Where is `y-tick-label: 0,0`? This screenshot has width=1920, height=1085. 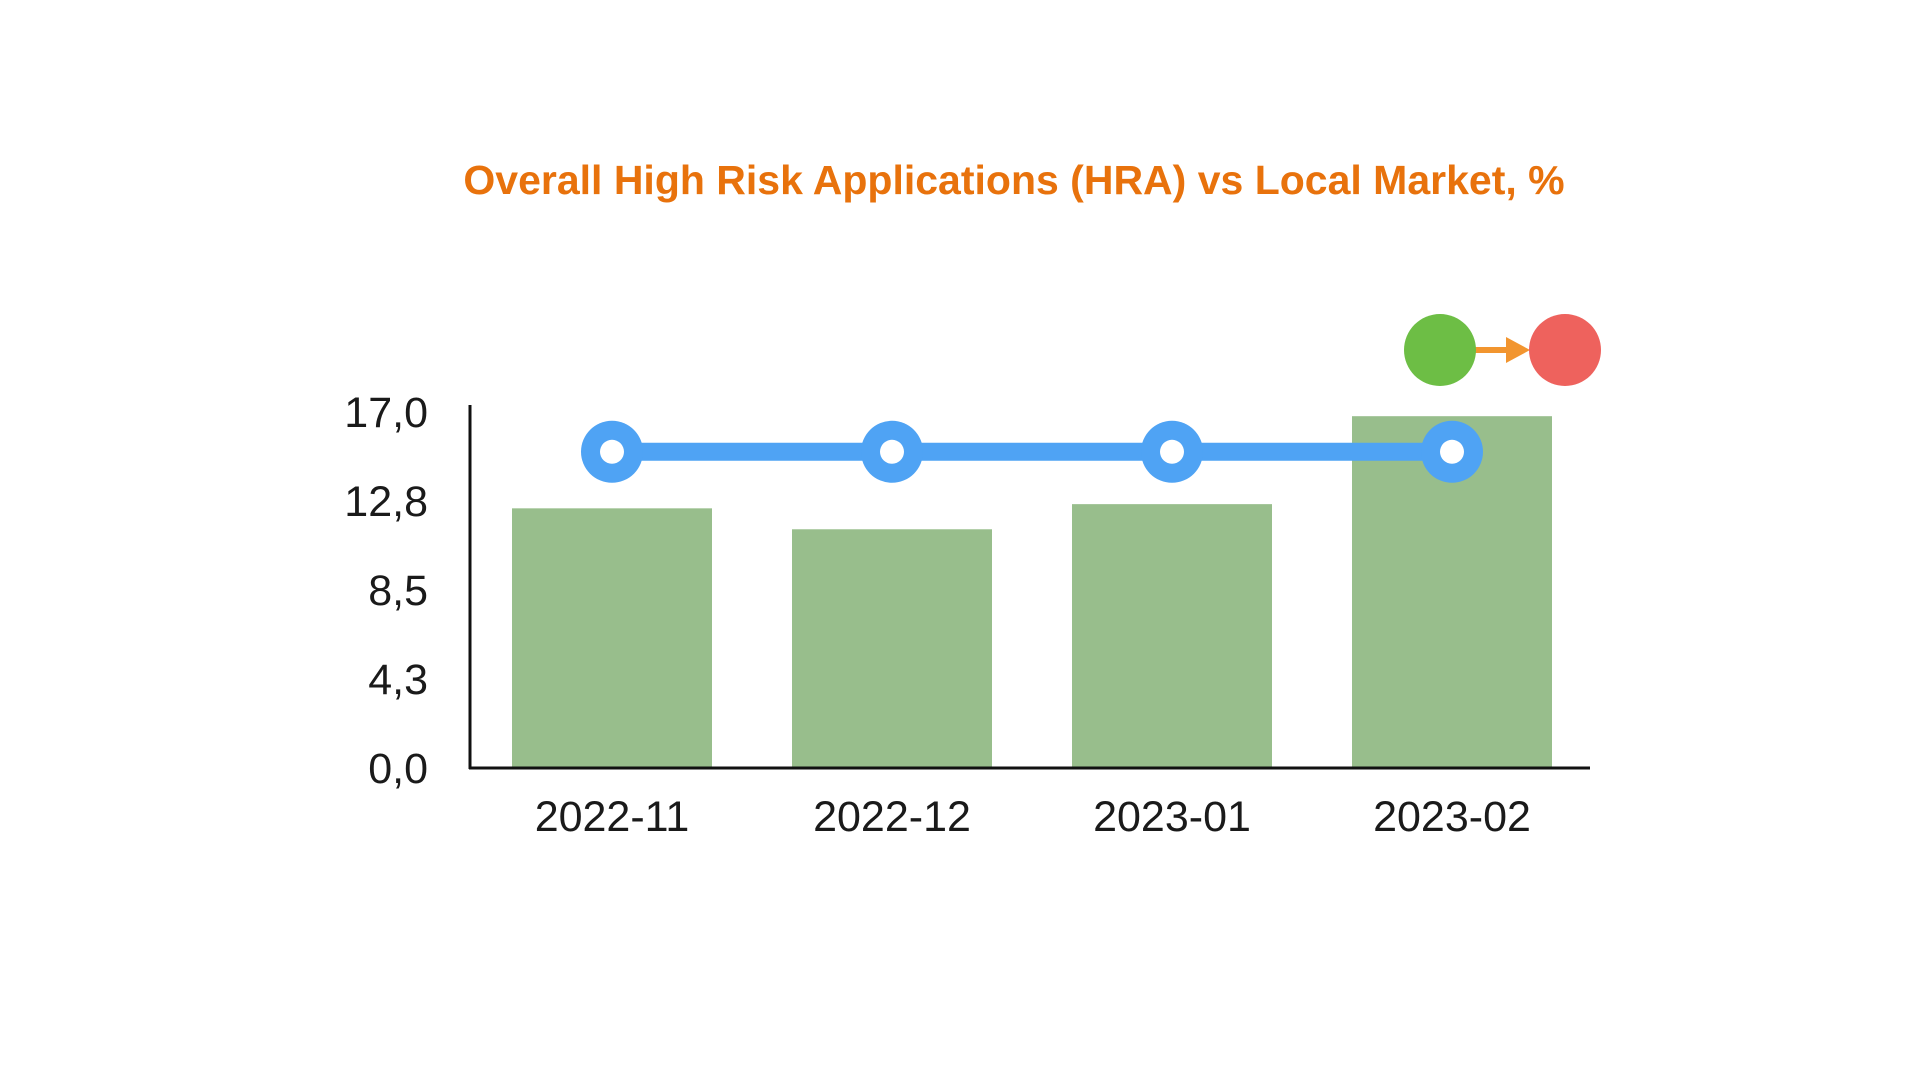
y-tick-label: 0,0 is located at coordinates (398, 769).